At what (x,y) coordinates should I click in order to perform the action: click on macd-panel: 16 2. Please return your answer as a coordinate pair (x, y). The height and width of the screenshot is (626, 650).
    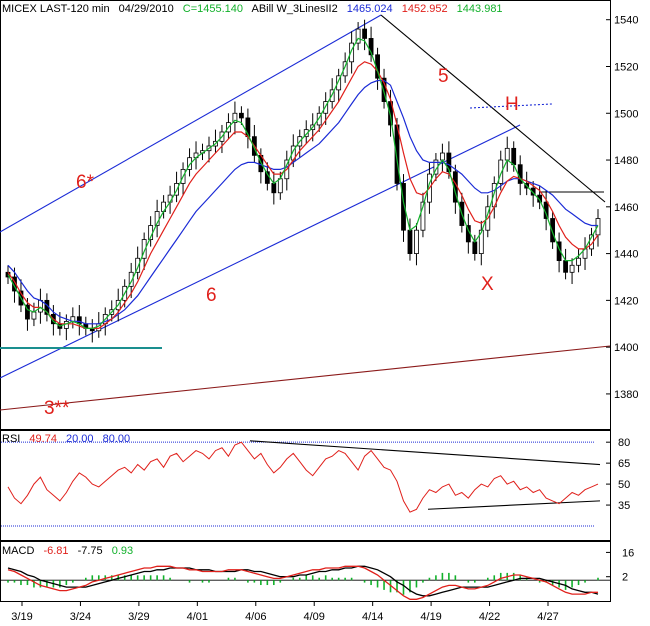
    Looking at the image, I should click on (317, 573).